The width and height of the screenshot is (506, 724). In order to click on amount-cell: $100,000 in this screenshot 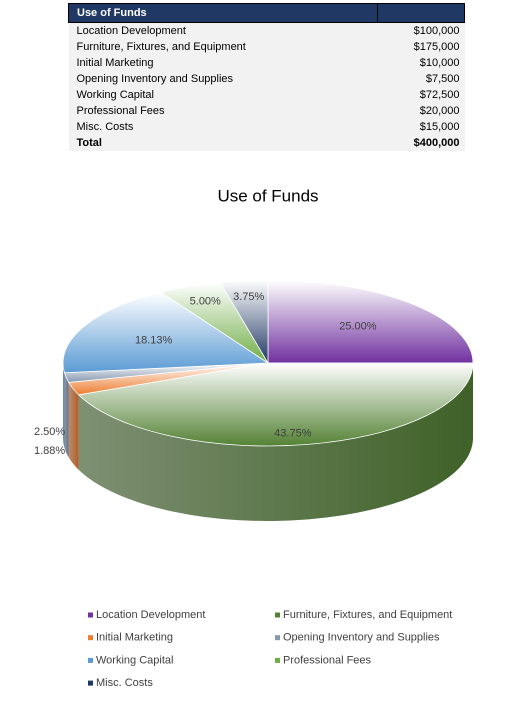, I will do `click(421, 30)`.